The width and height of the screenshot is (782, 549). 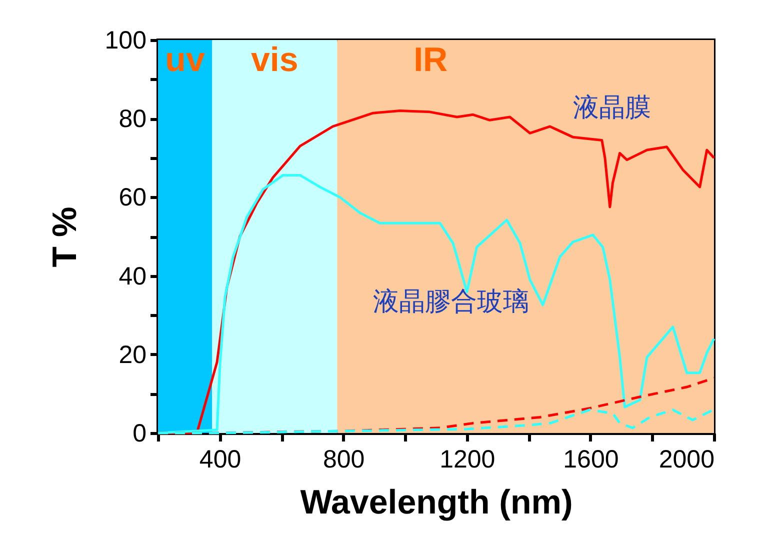 I want to click on band-label: IR, so click(x=431, y=60).